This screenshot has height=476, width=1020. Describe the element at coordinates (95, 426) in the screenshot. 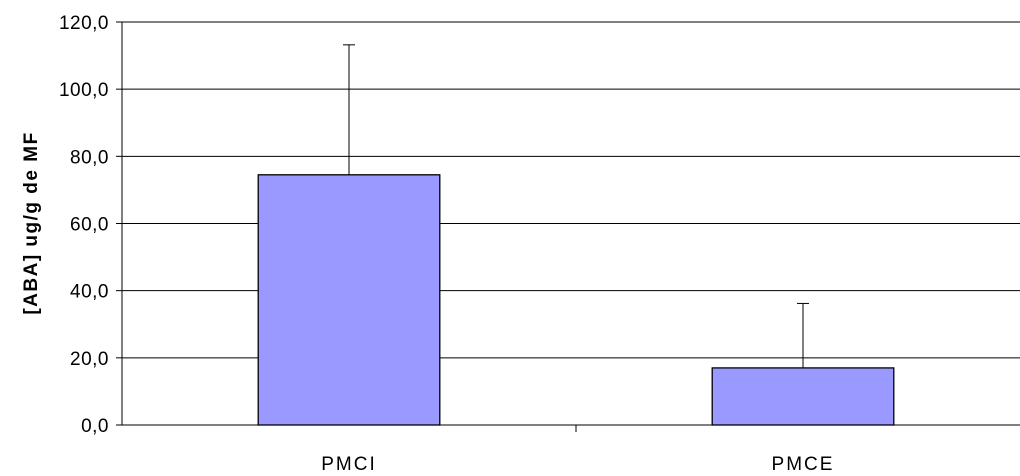

I see `y-tick-label: 0,0` at that location.